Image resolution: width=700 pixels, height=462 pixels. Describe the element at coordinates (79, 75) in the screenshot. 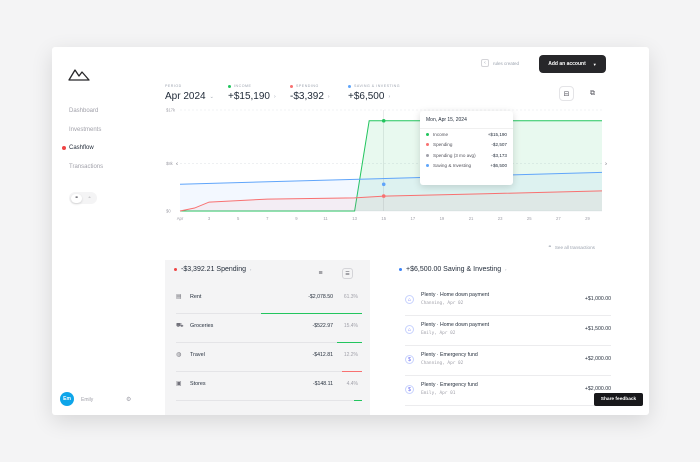

I see `mountain-logo-icon` at that location.